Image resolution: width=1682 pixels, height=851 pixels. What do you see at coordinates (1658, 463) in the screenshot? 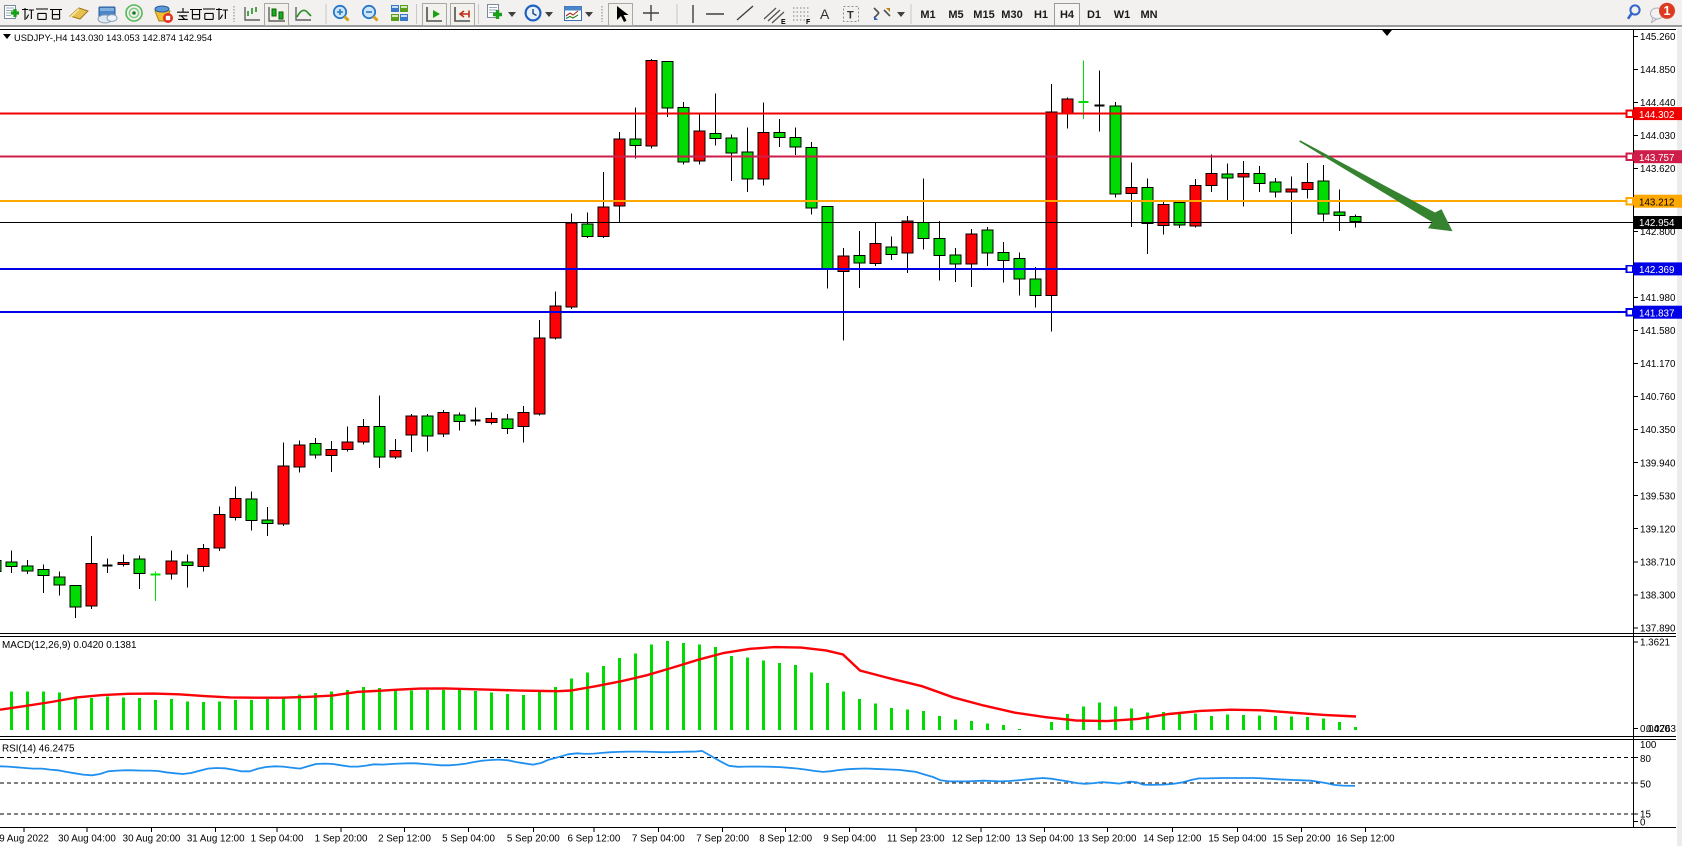
I see `svg-text: 139.940` at bounding box center [1658, 463].